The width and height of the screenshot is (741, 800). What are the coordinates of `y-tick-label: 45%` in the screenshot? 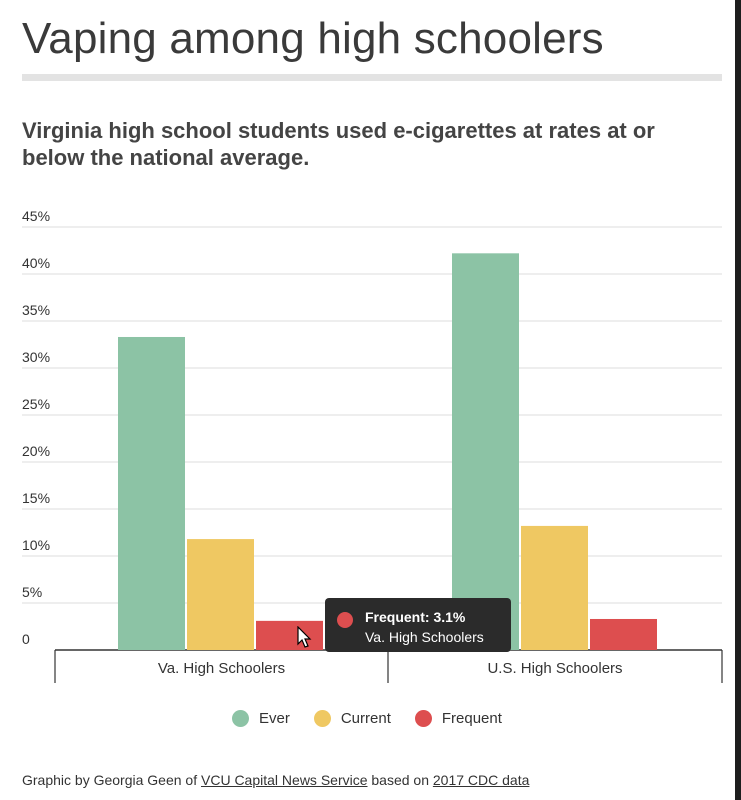 It's located at (36, 216).